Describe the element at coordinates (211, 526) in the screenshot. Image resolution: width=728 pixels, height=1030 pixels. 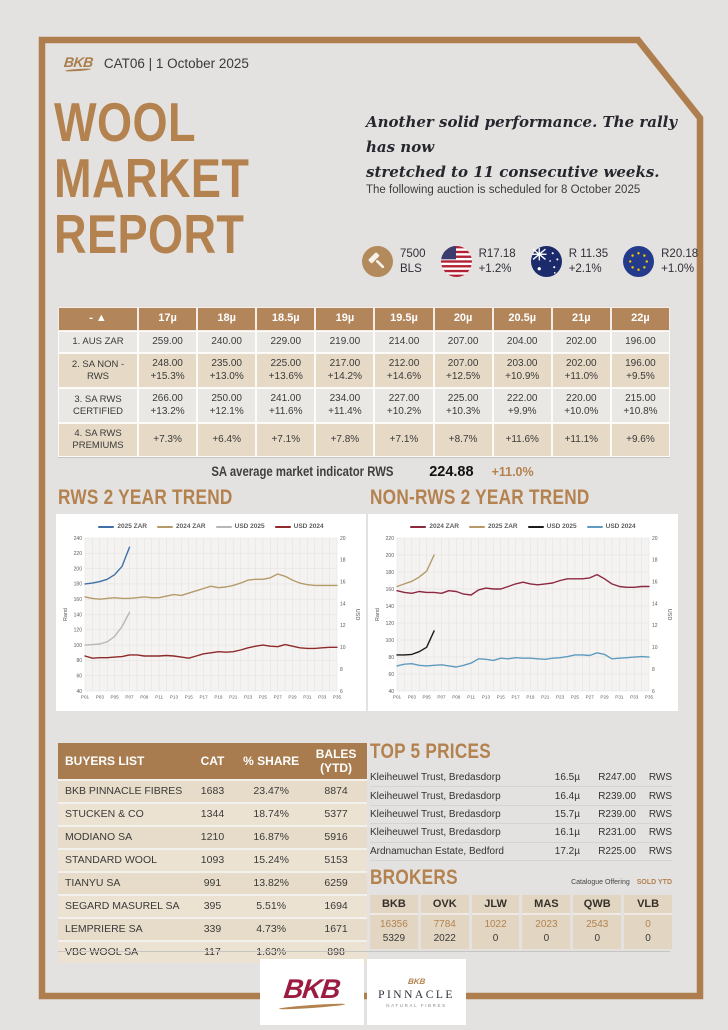
I see `rws-chart-legend: 2025 ZAR 2024 ZAR USD 2025 USD 2024` at that location.